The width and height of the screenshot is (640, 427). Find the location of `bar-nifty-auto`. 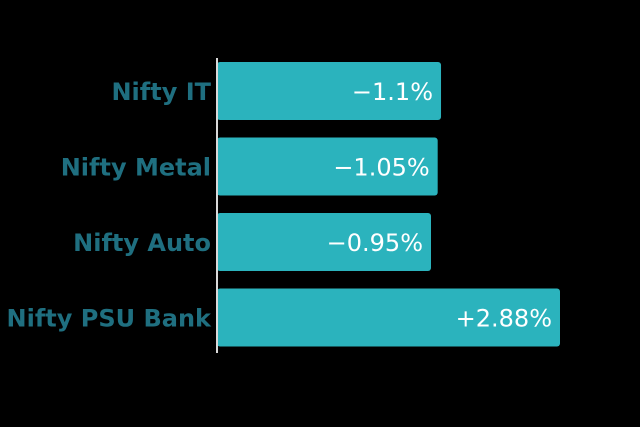

bar-nifty-auto is located at coordinates (324, 242).